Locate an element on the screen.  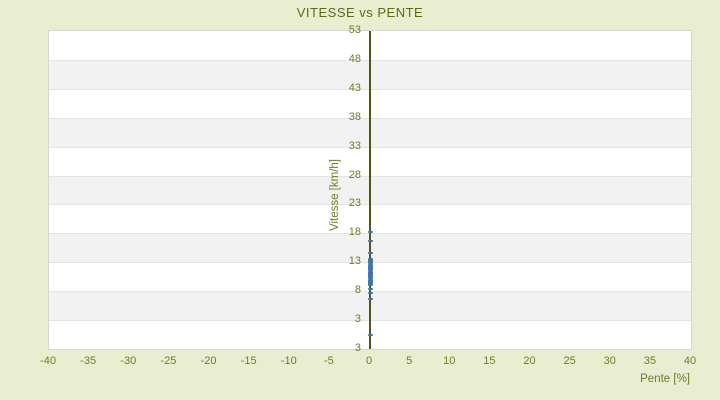
y-tick-label: 48 is located at coordinates (354, 58).